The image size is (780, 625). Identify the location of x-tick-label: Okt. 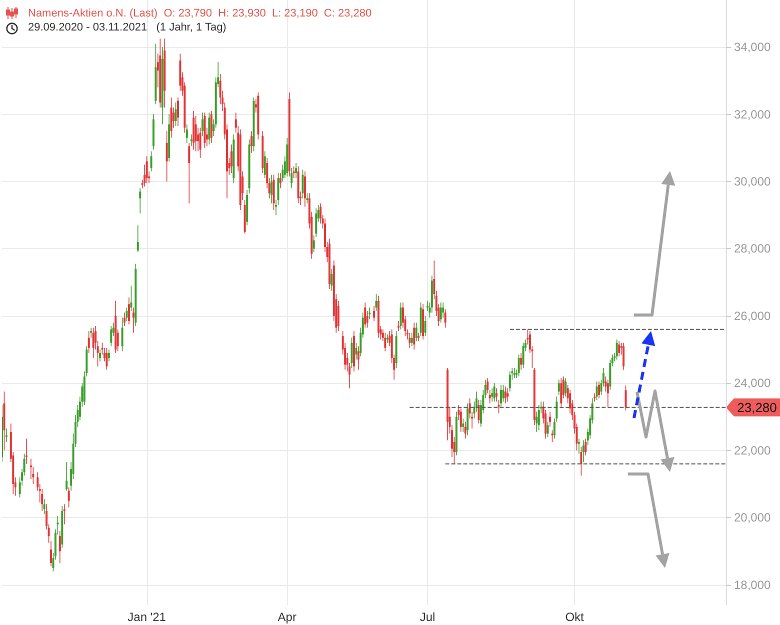
(575, 617).